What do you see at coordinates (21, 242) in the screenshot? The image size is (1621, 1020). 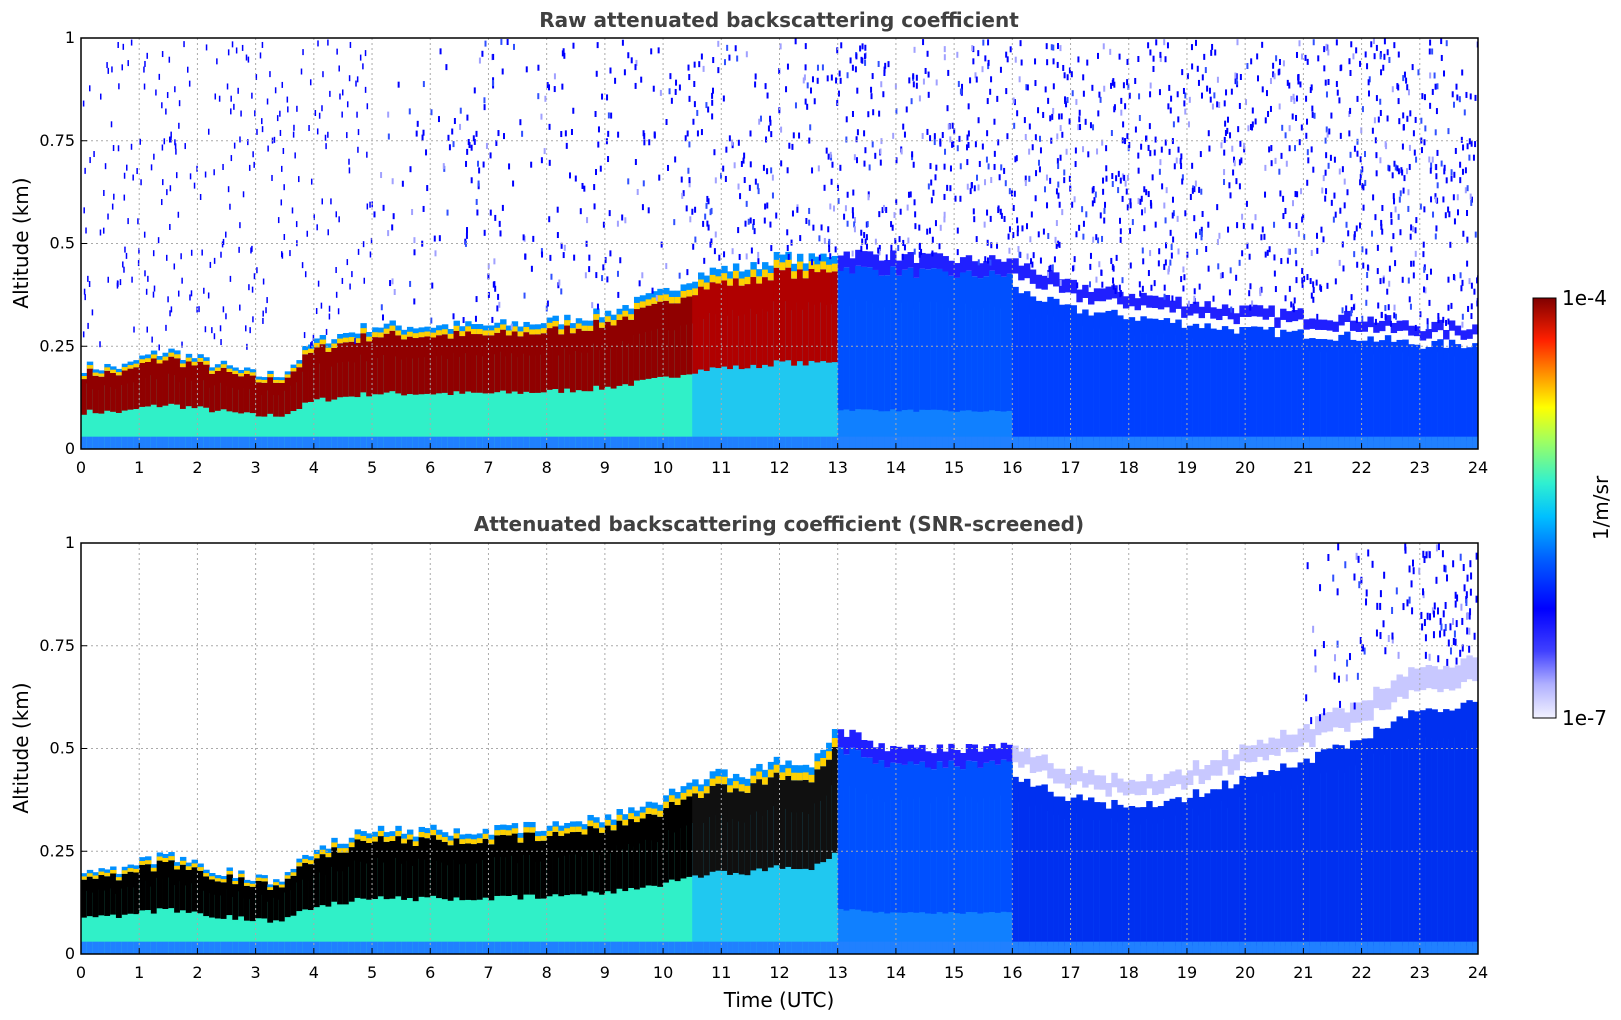 I see `y-axis-label: Altitude (km)` at bounding box center [21, 242].